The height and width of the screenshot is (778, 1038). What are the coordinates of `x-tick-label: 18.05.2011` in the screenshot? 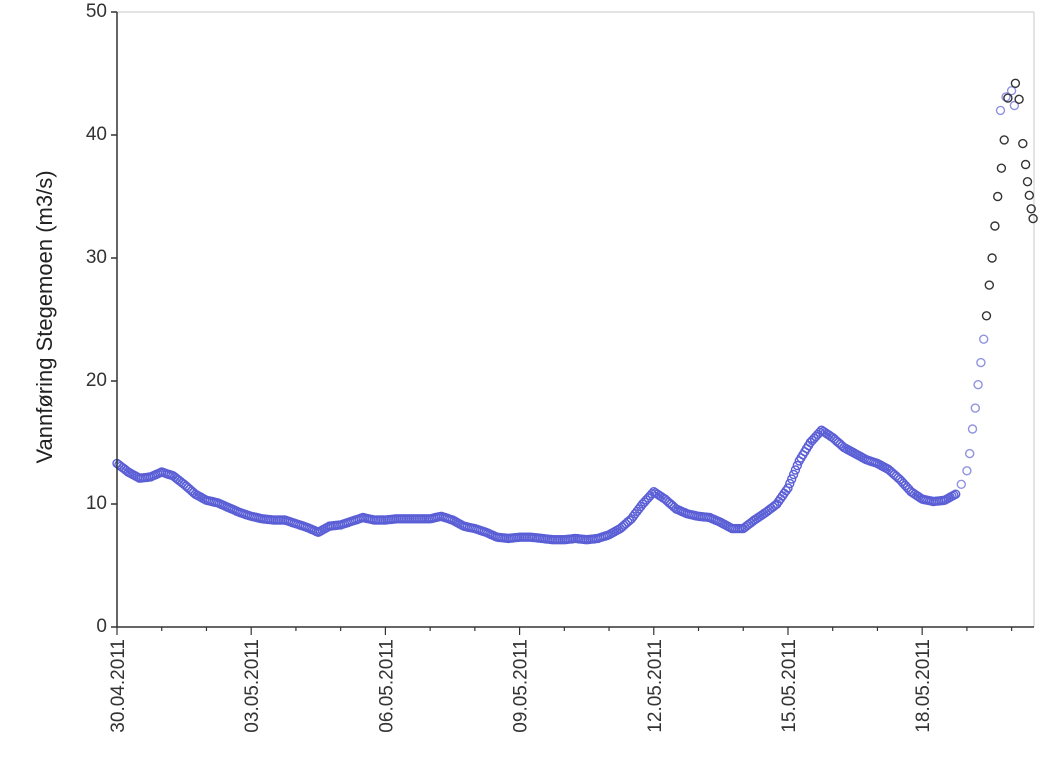 It's located at (923, 686).